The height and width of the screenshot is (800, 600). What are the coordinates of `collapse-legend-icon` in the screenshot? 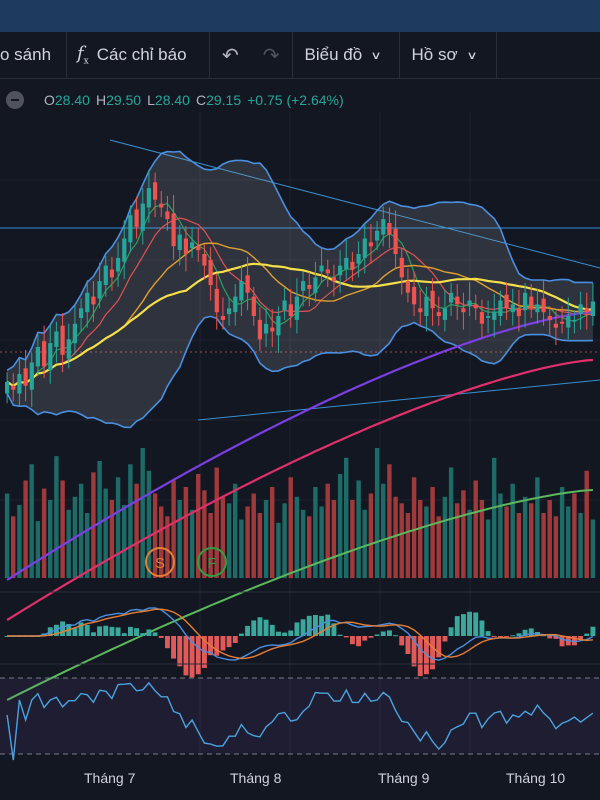 It's located at (15, 100).